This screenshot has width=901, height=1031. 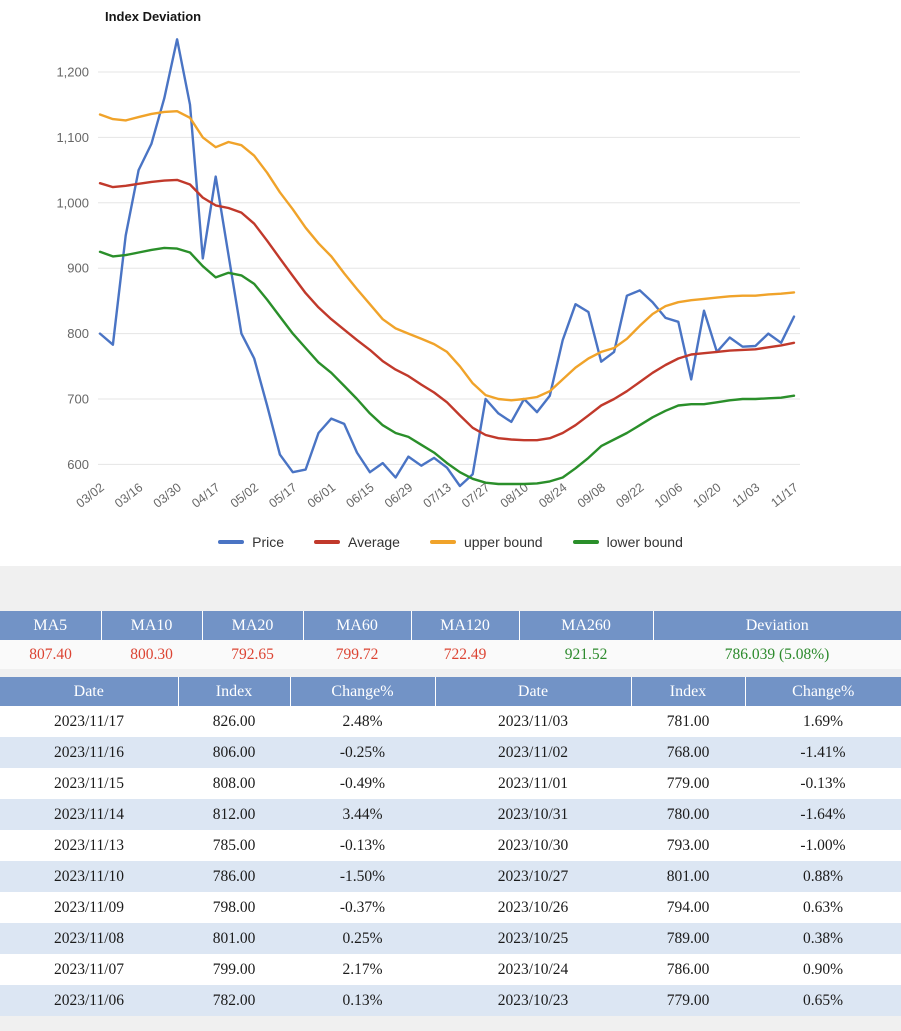 I want to click on date-cell: 2023/11/01, so click(x=533, y=783).